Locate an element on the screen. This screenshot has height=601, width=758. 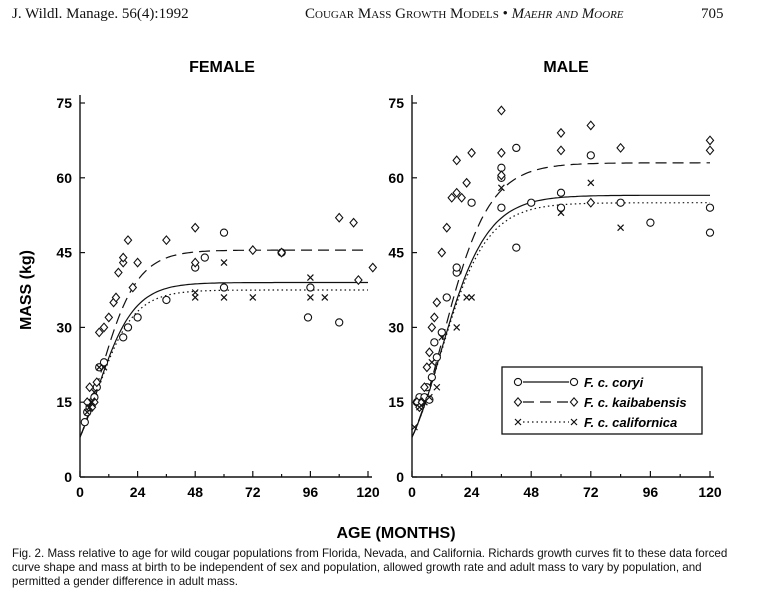
running-head-title-text: Cougar Mass Growth Models is located at coordinates (402, 14).